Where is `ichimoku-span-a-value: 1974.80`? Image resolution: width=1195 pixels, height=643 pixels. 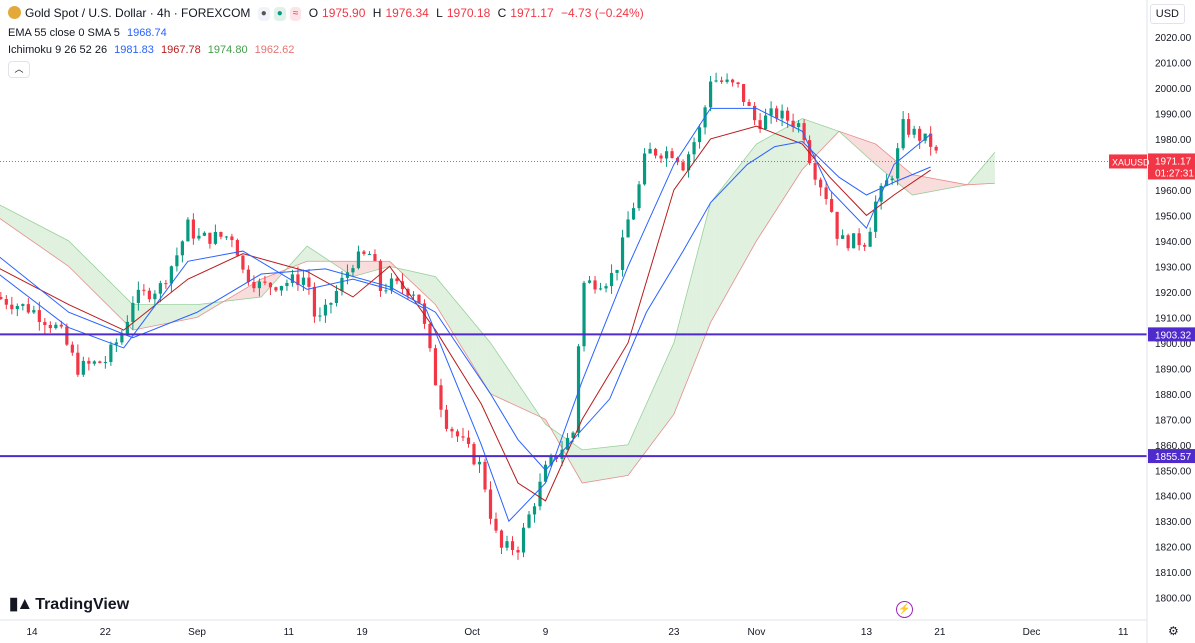 ichimoku-span-a-value: 1974.80 is located at coordinates (227, 50).